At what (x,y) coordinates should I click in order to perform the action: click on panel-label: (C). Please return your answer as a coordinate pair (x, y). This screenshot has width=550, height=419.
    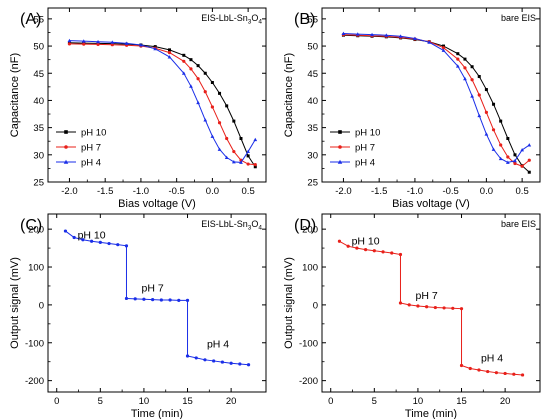
    Looking at the image, I should click on (31, 225).